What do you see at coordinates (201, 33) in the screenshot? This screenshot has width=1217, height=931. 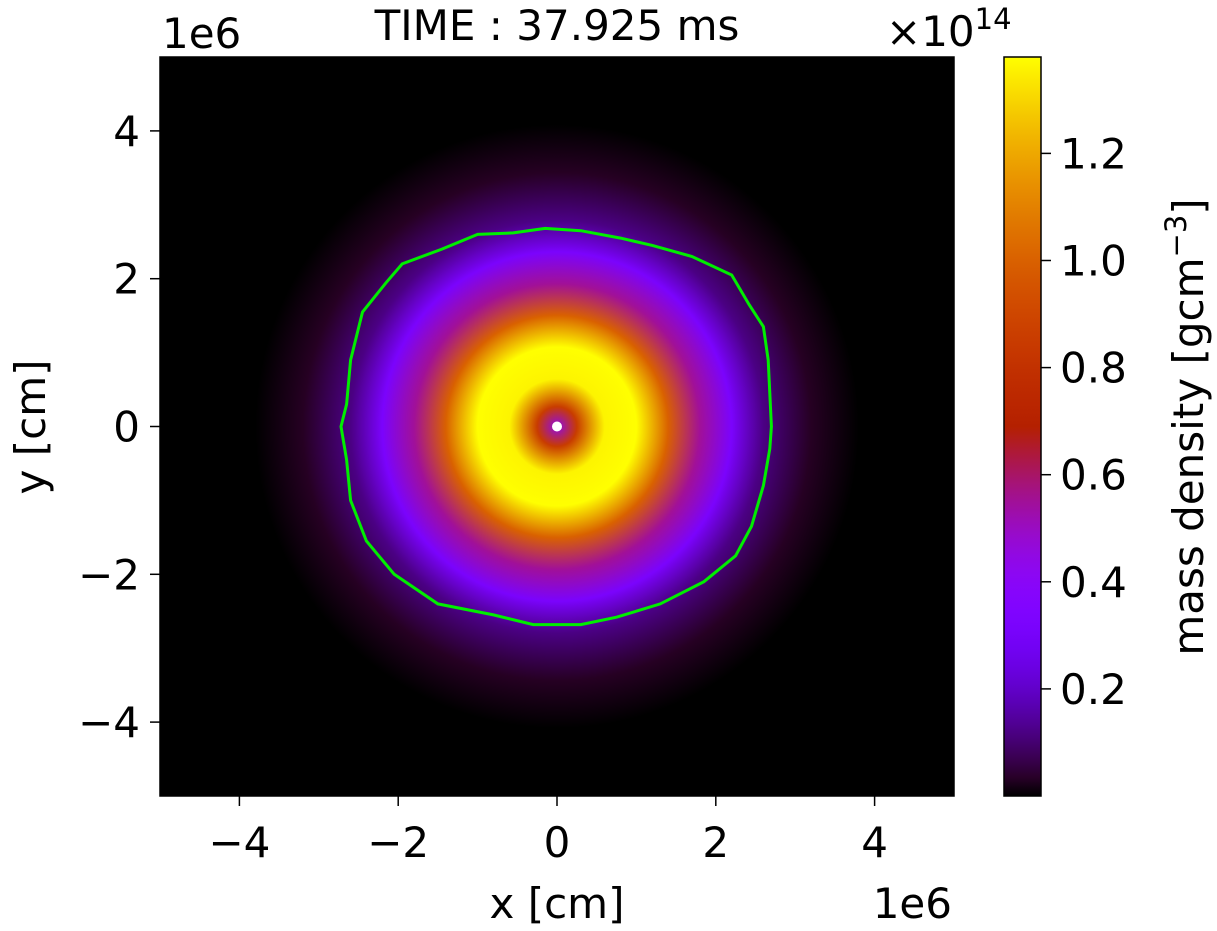 I see `y-offset-label: 1e6` at bounding box center [201, 33].